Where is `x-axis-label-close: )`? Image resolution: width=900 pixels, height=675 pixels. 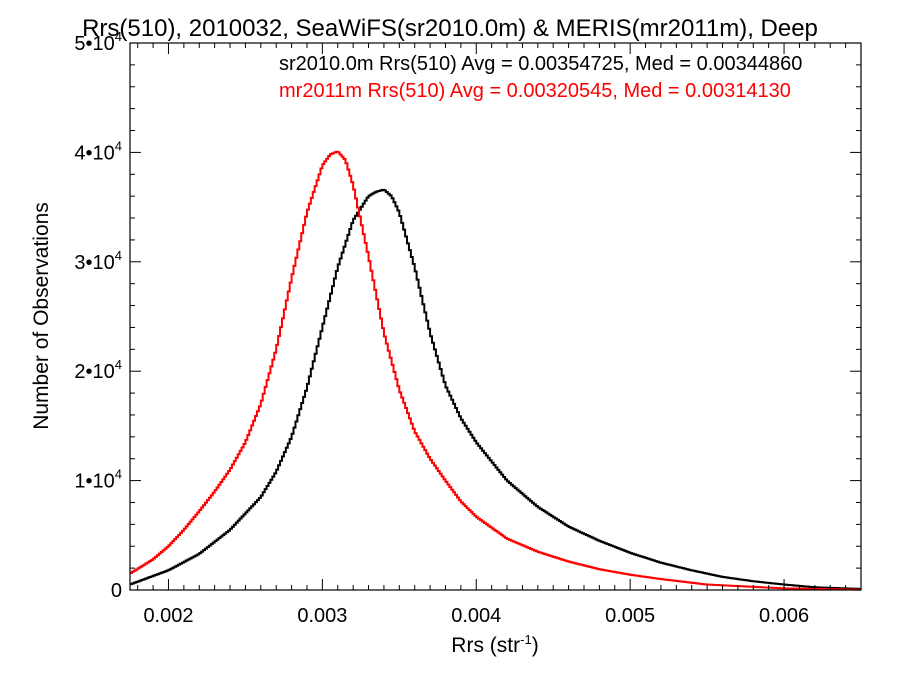
x-axis-label-close: ) is located at coordinates (535, 645).